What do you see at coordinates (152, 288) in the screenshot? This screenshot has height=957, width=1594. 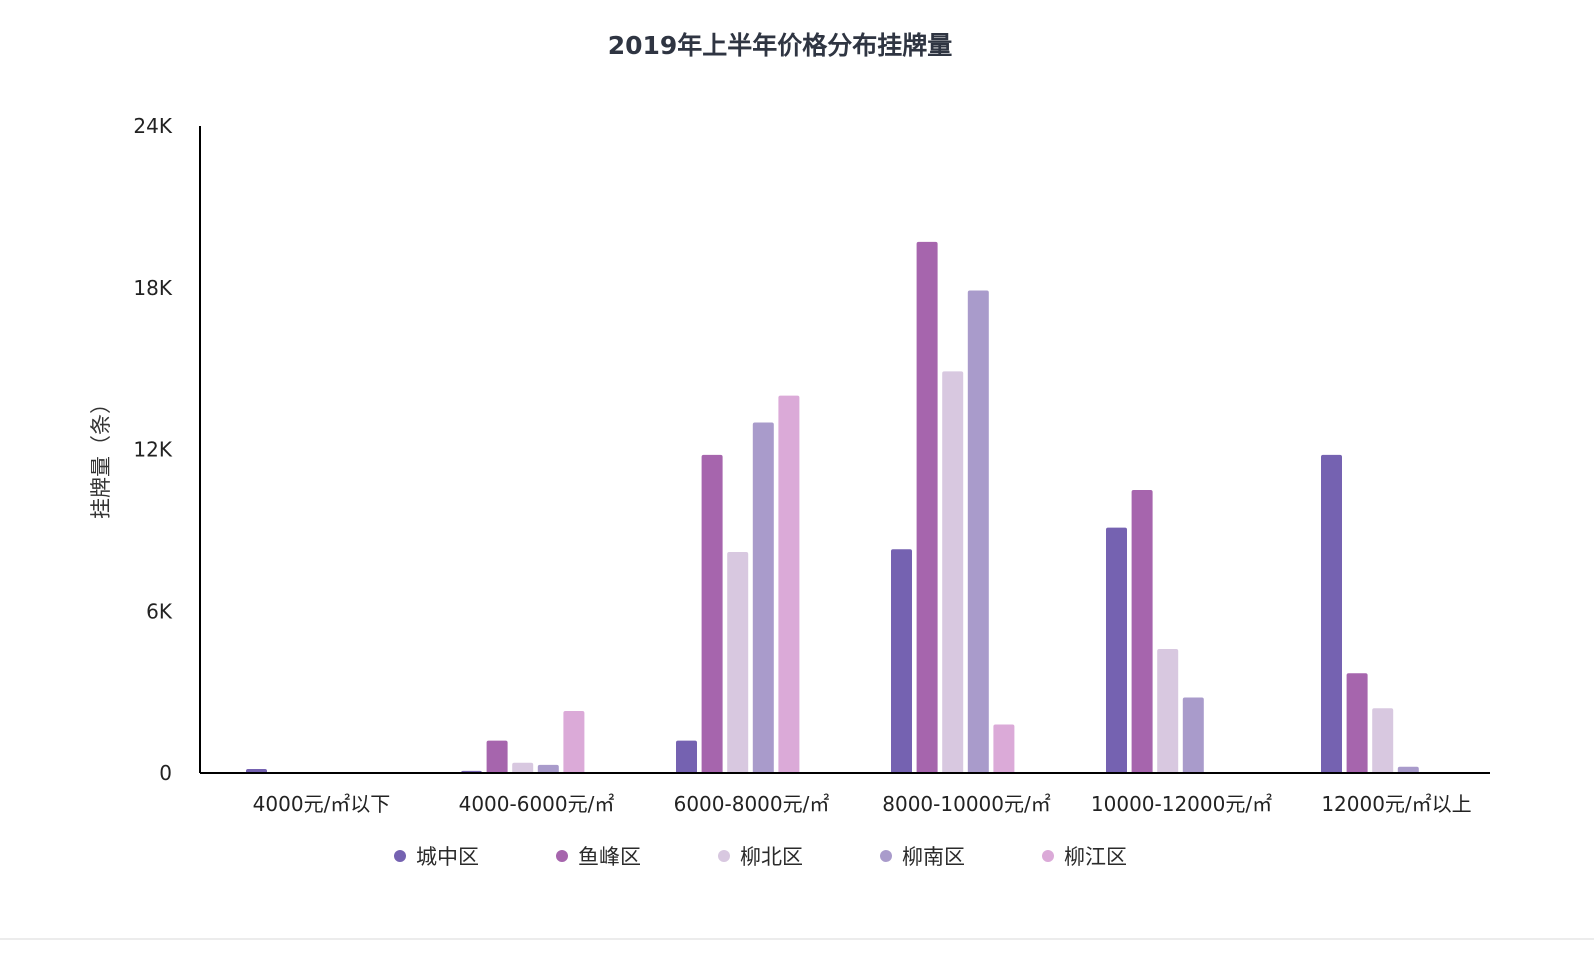 I see `y-tick-label: 18K` at bounding box center [152, 288].